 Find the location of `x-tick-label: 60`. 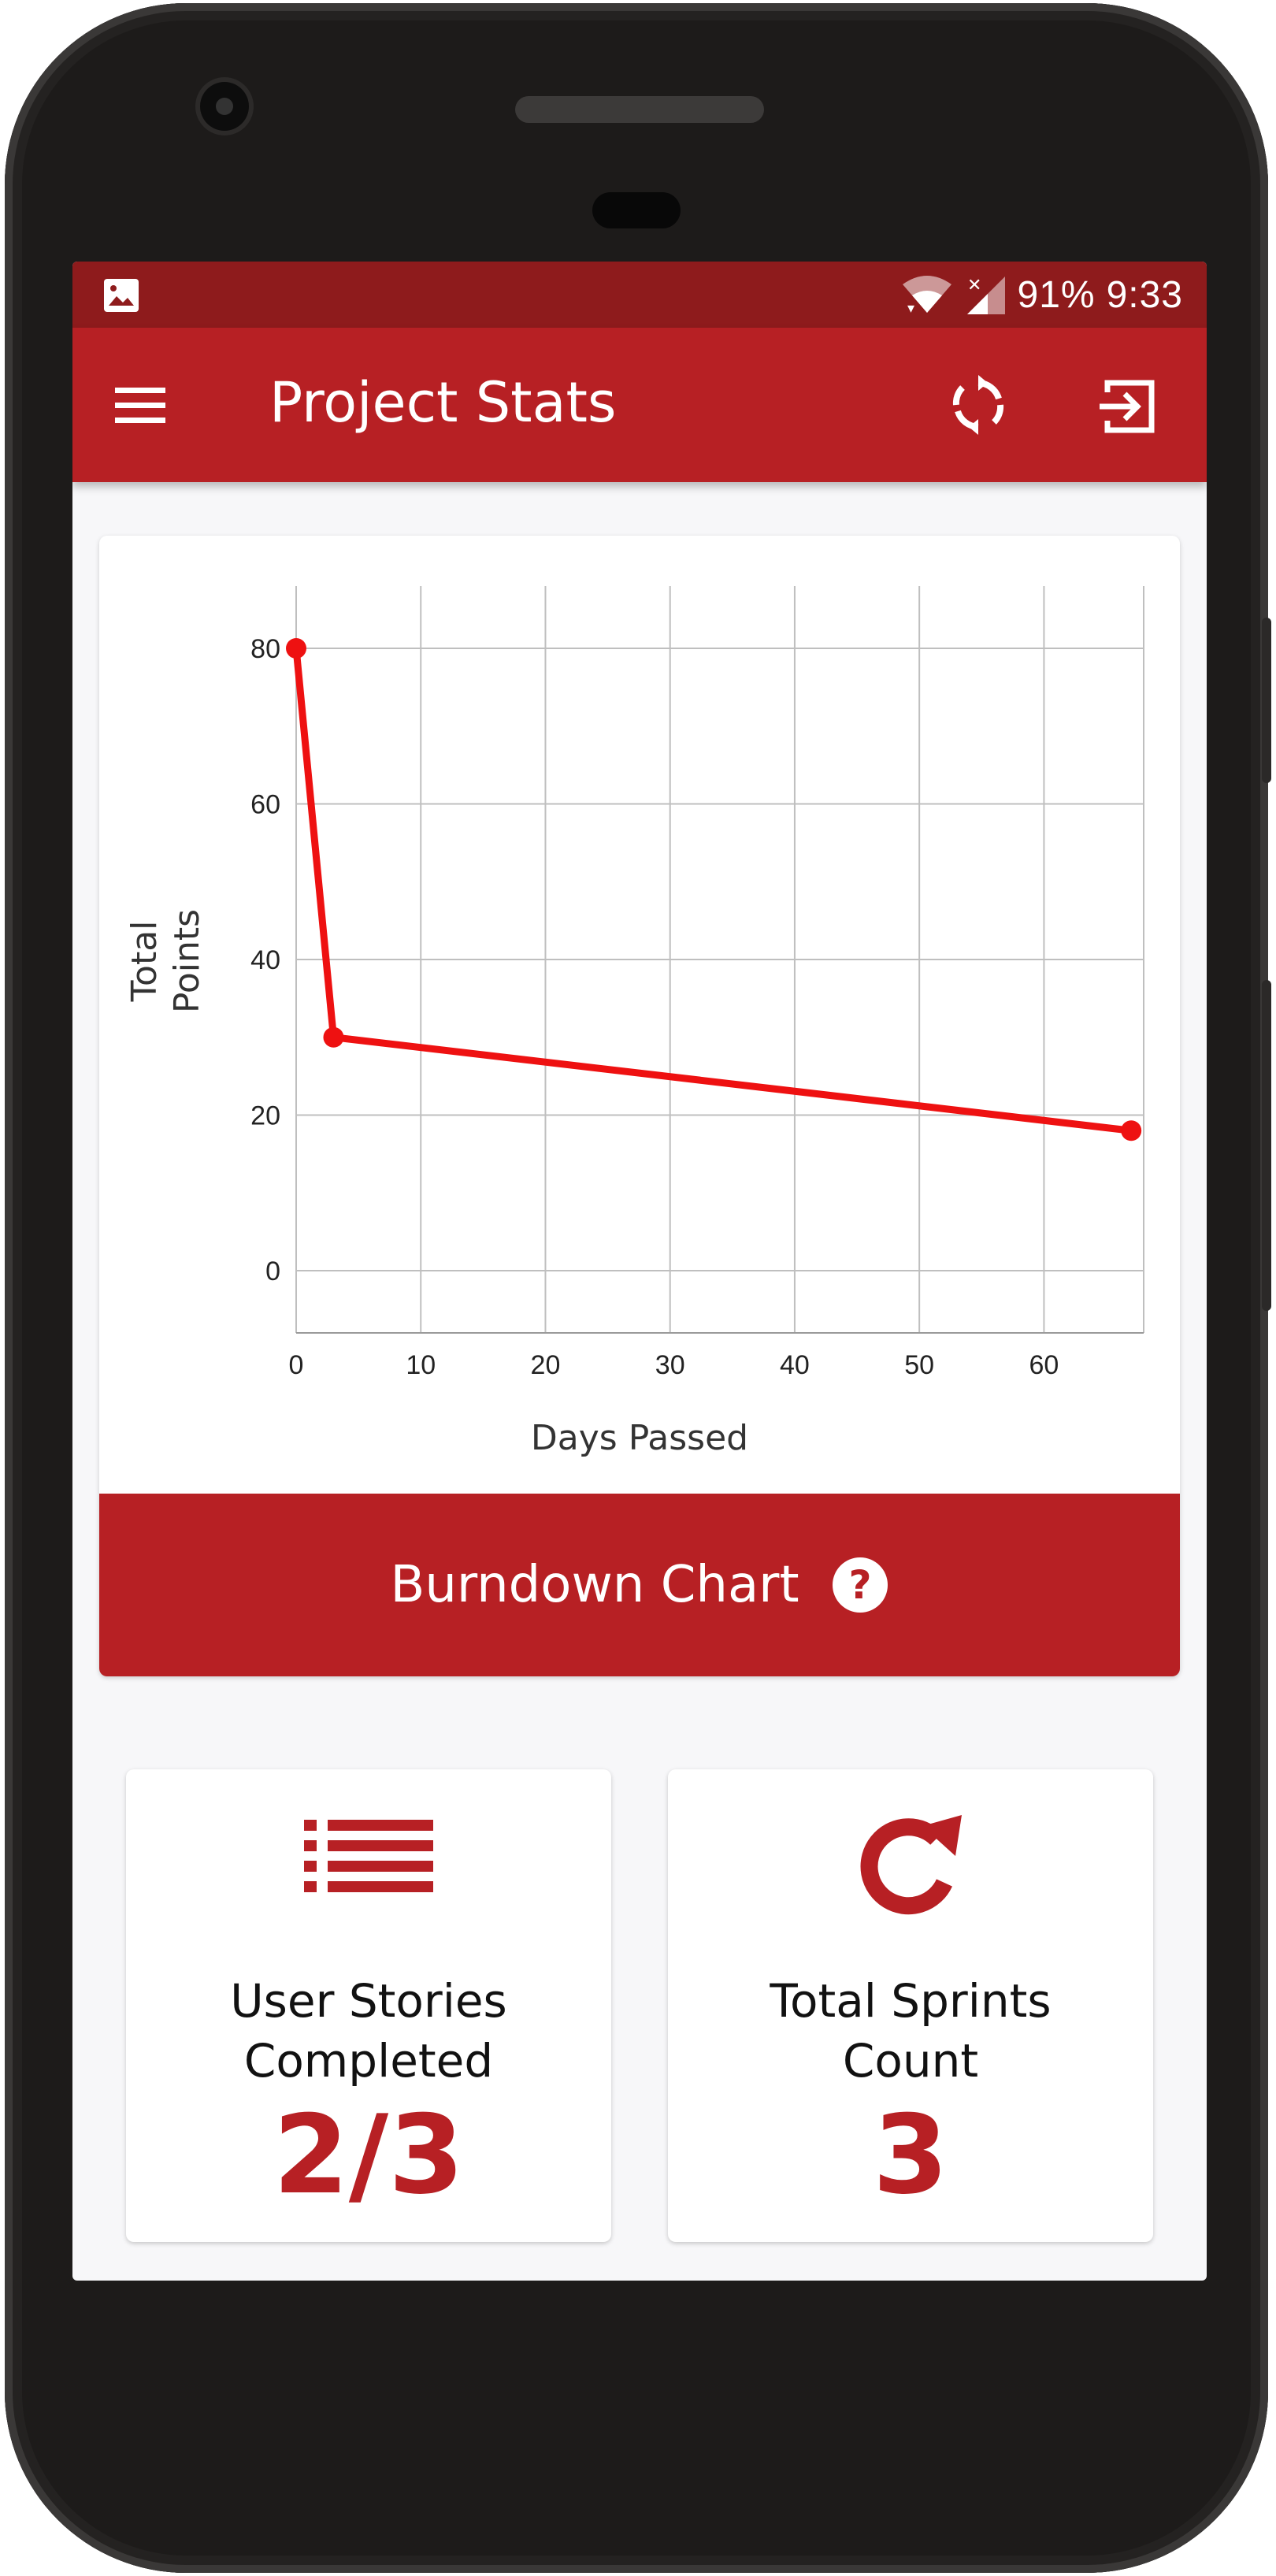

x-tick-label: 60 is located at coordinates (1044, 1365).